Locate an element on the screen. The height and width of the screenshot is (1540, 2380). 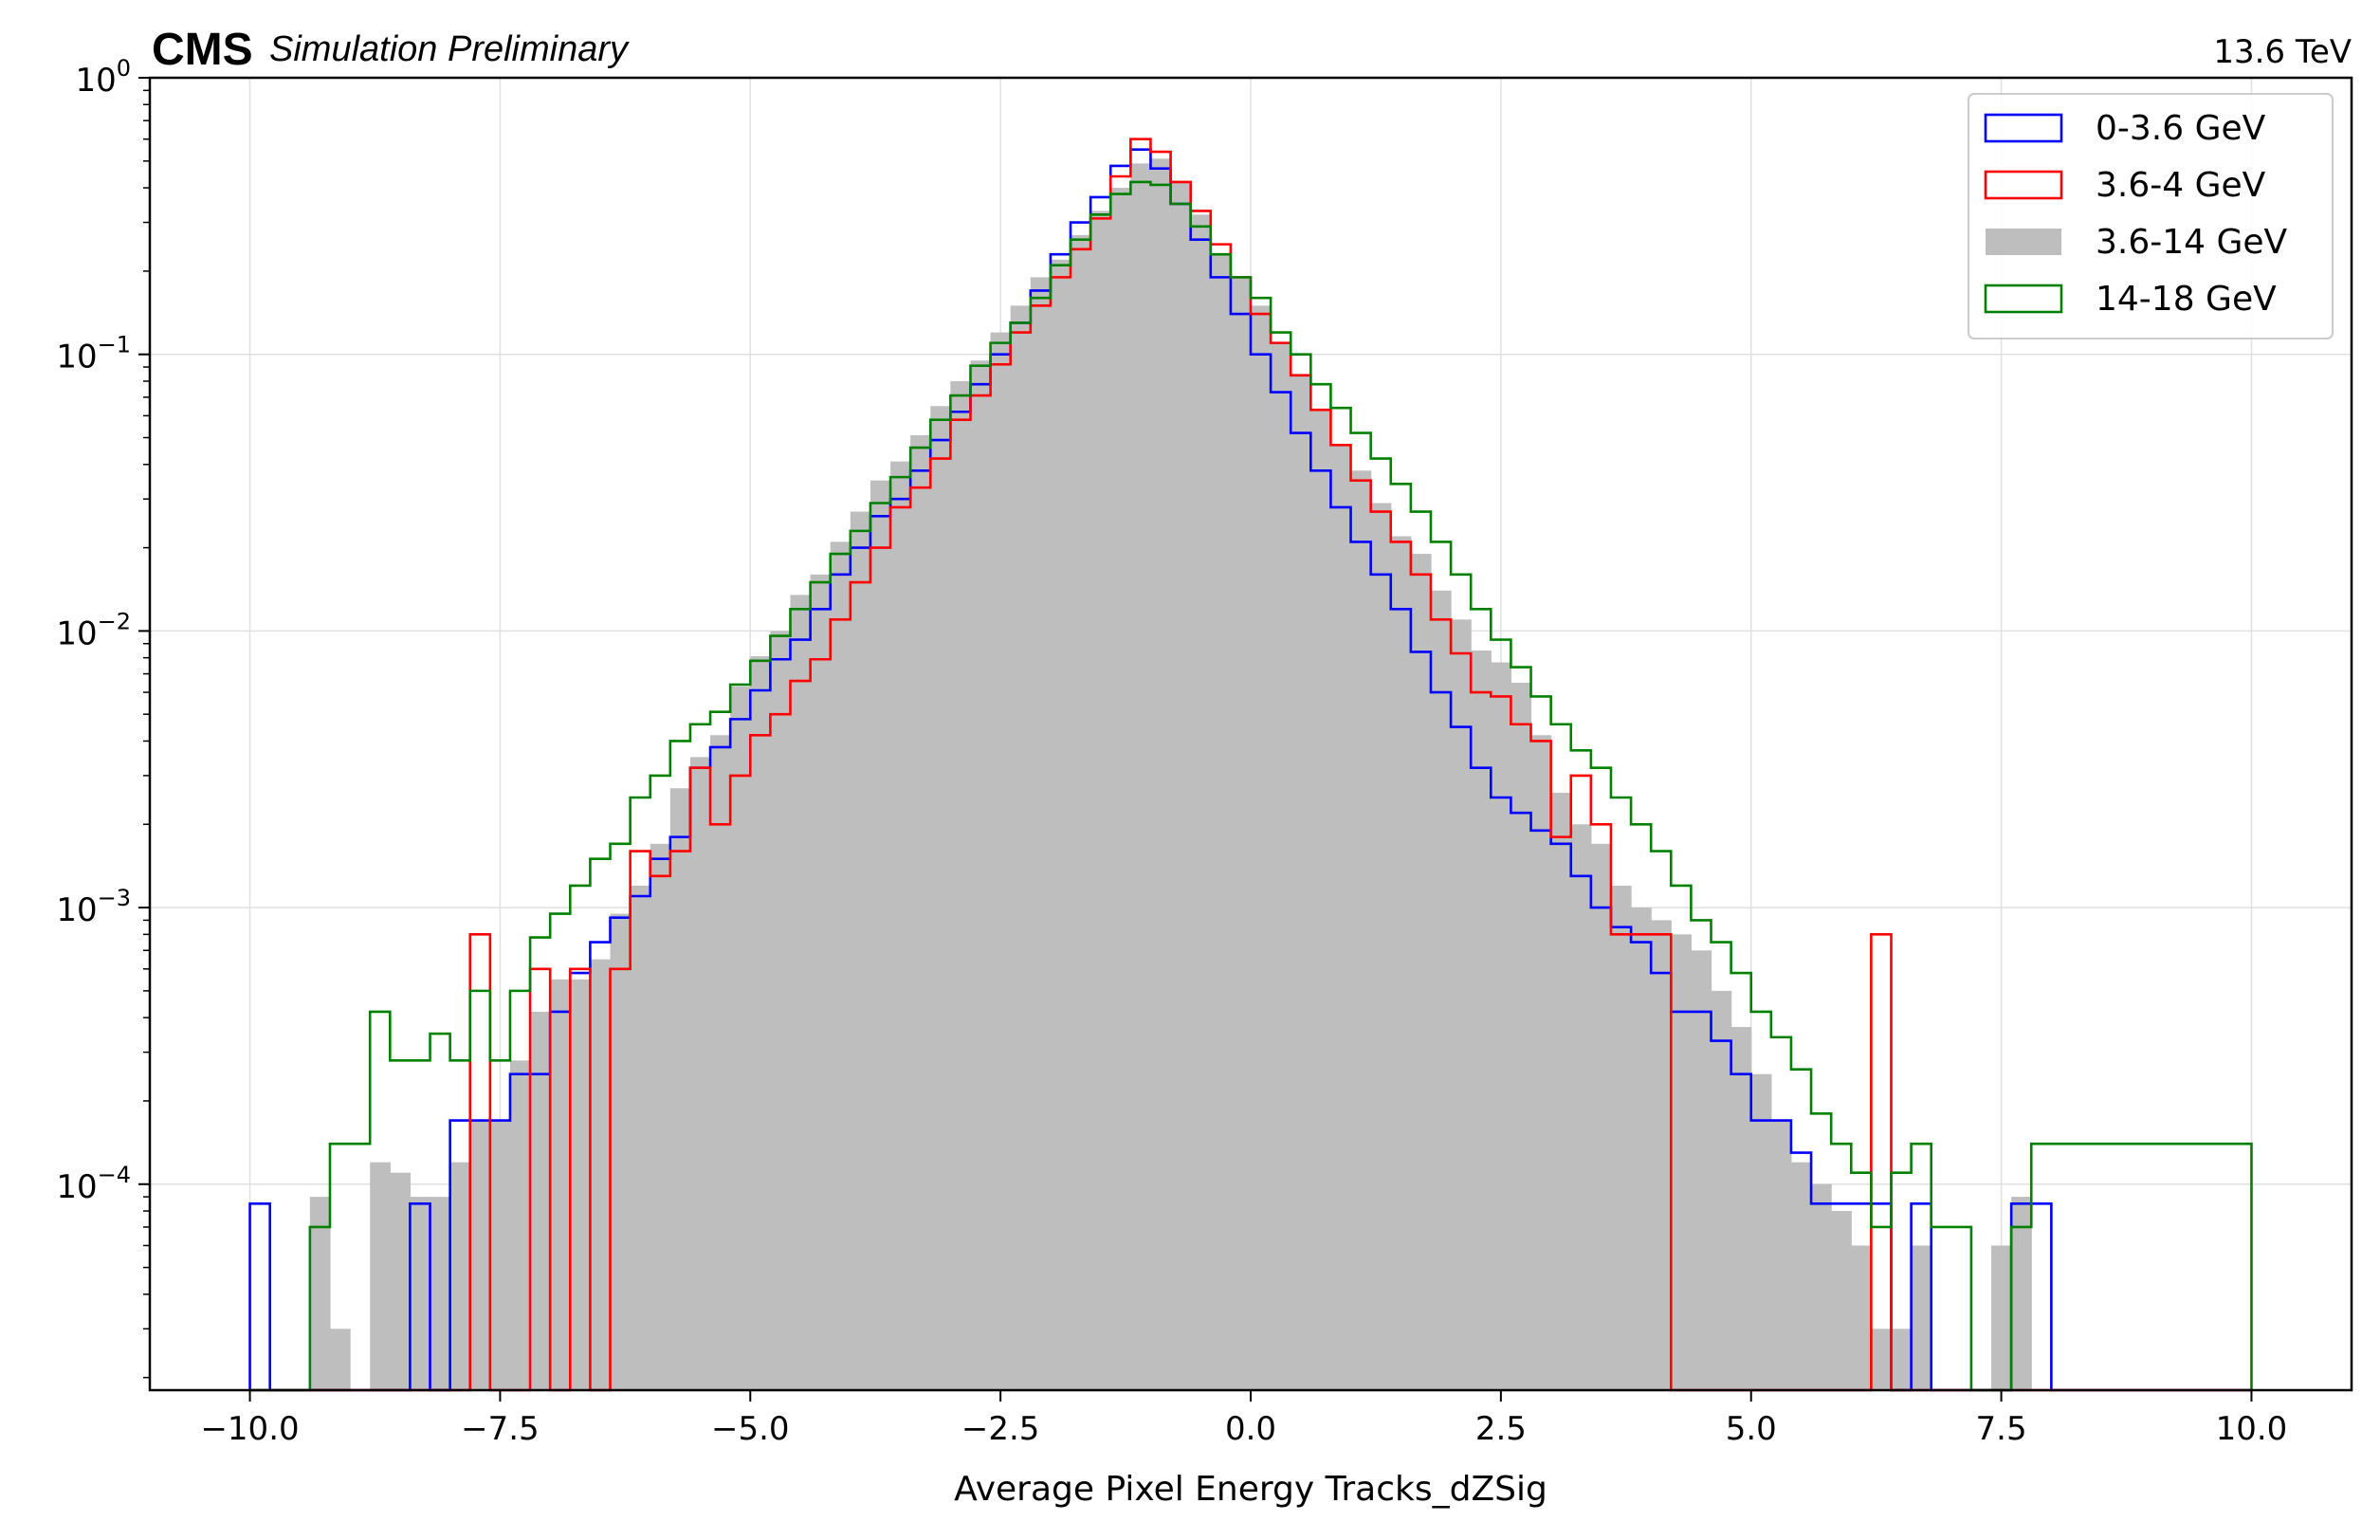
legend-label: 0-3.6 GeV is located at coordinates (2181, 128).